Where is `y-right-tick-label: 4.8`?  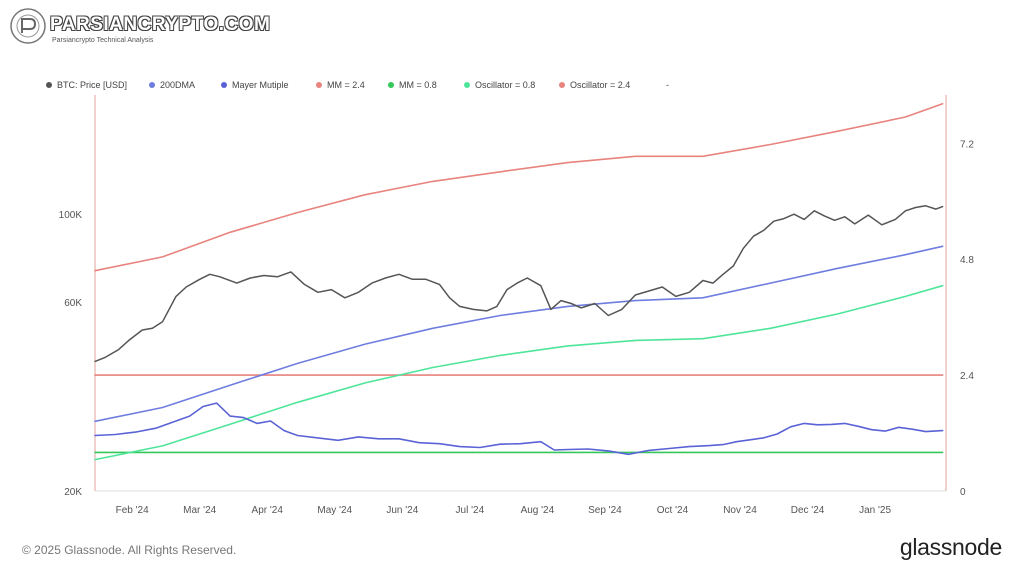
y-right-tick-label: 4.8 is located at coordinates (967, 260).